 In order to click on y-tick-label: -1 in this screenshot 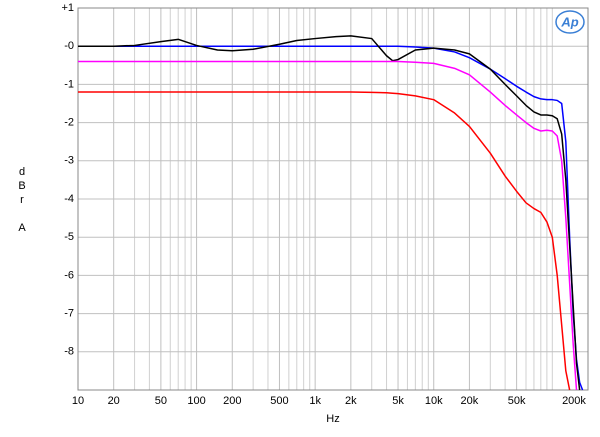, I will do `click(69, 84)`.